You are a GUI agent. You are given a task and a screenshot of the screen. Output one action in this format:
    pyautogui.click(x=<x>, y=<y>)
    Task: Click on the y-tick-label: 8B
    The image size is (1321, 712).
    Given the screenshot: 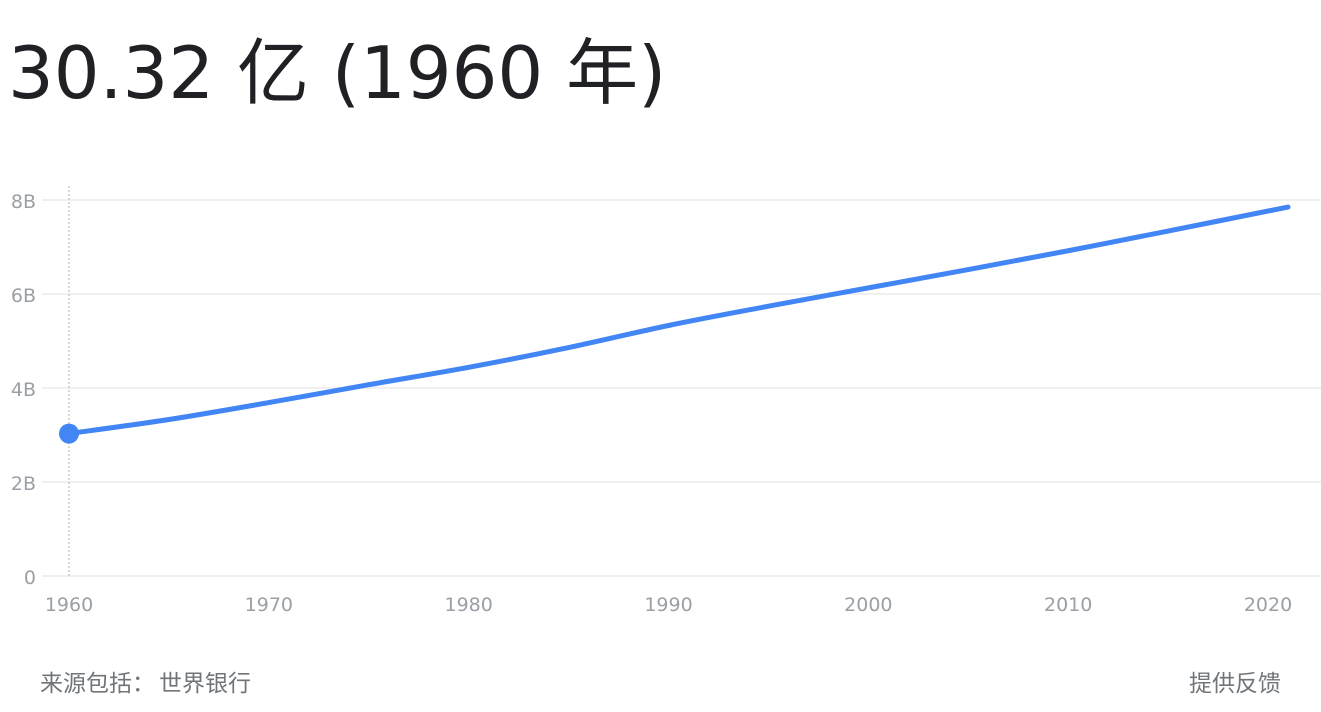 What is the action you would take?
    pyautogui.click(x=23, y=202)
    